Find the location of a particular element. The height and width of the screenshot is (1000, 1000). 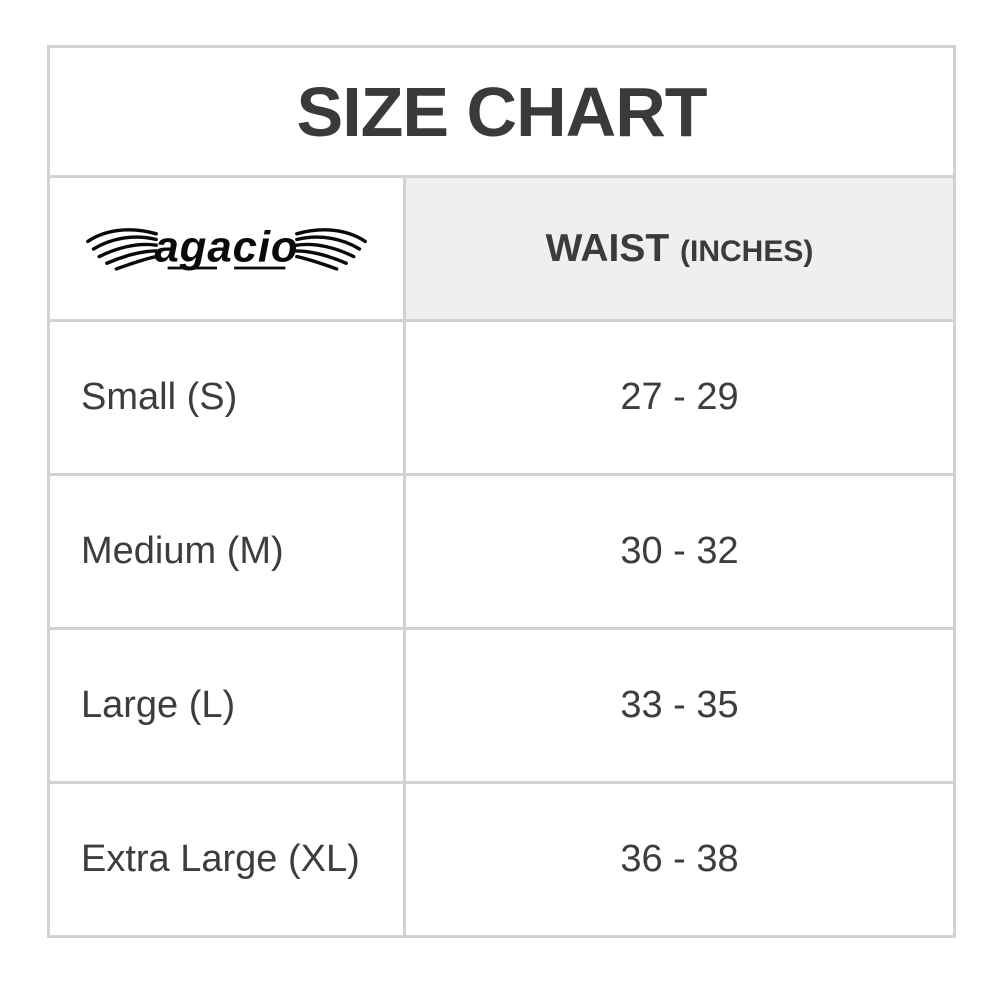

waist-value: 30 - 32 is located at coordinates (679, 551).